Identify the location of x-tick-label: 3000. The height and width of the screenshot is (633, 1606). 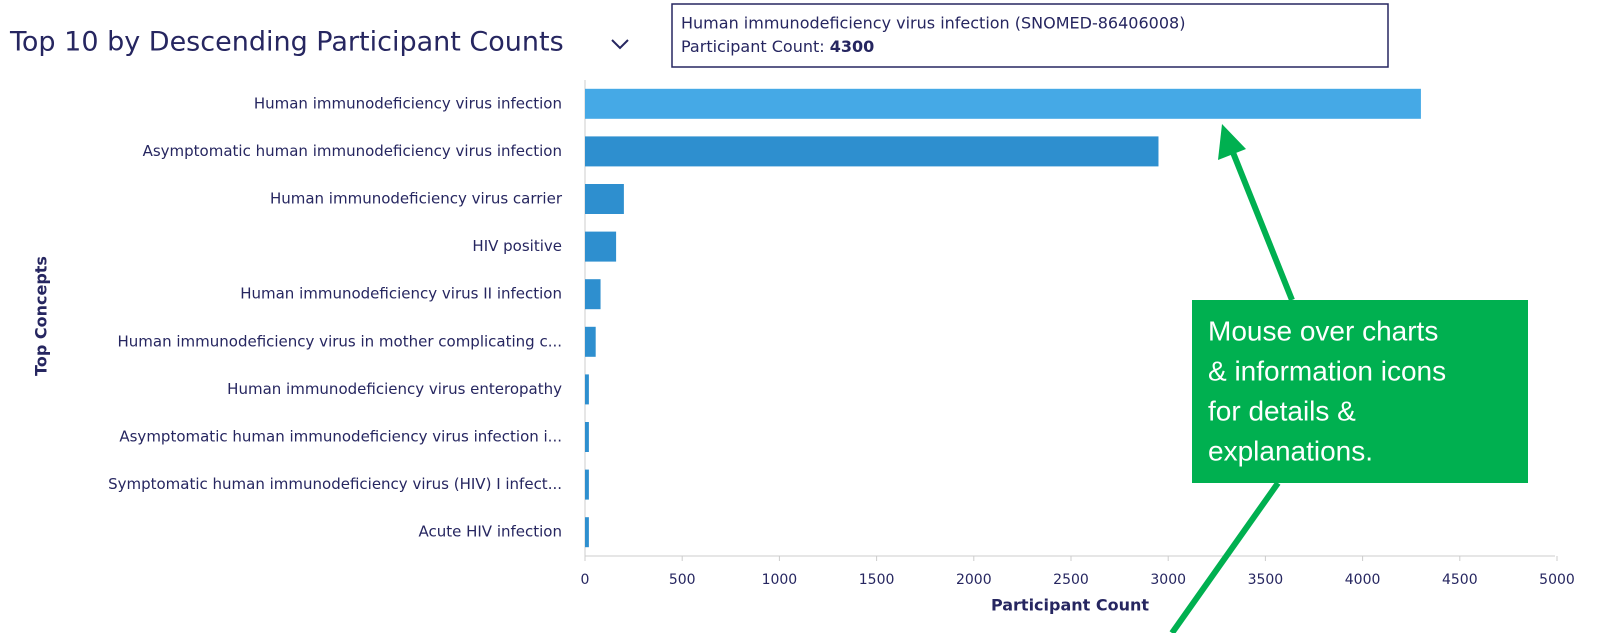
(1168, 580).